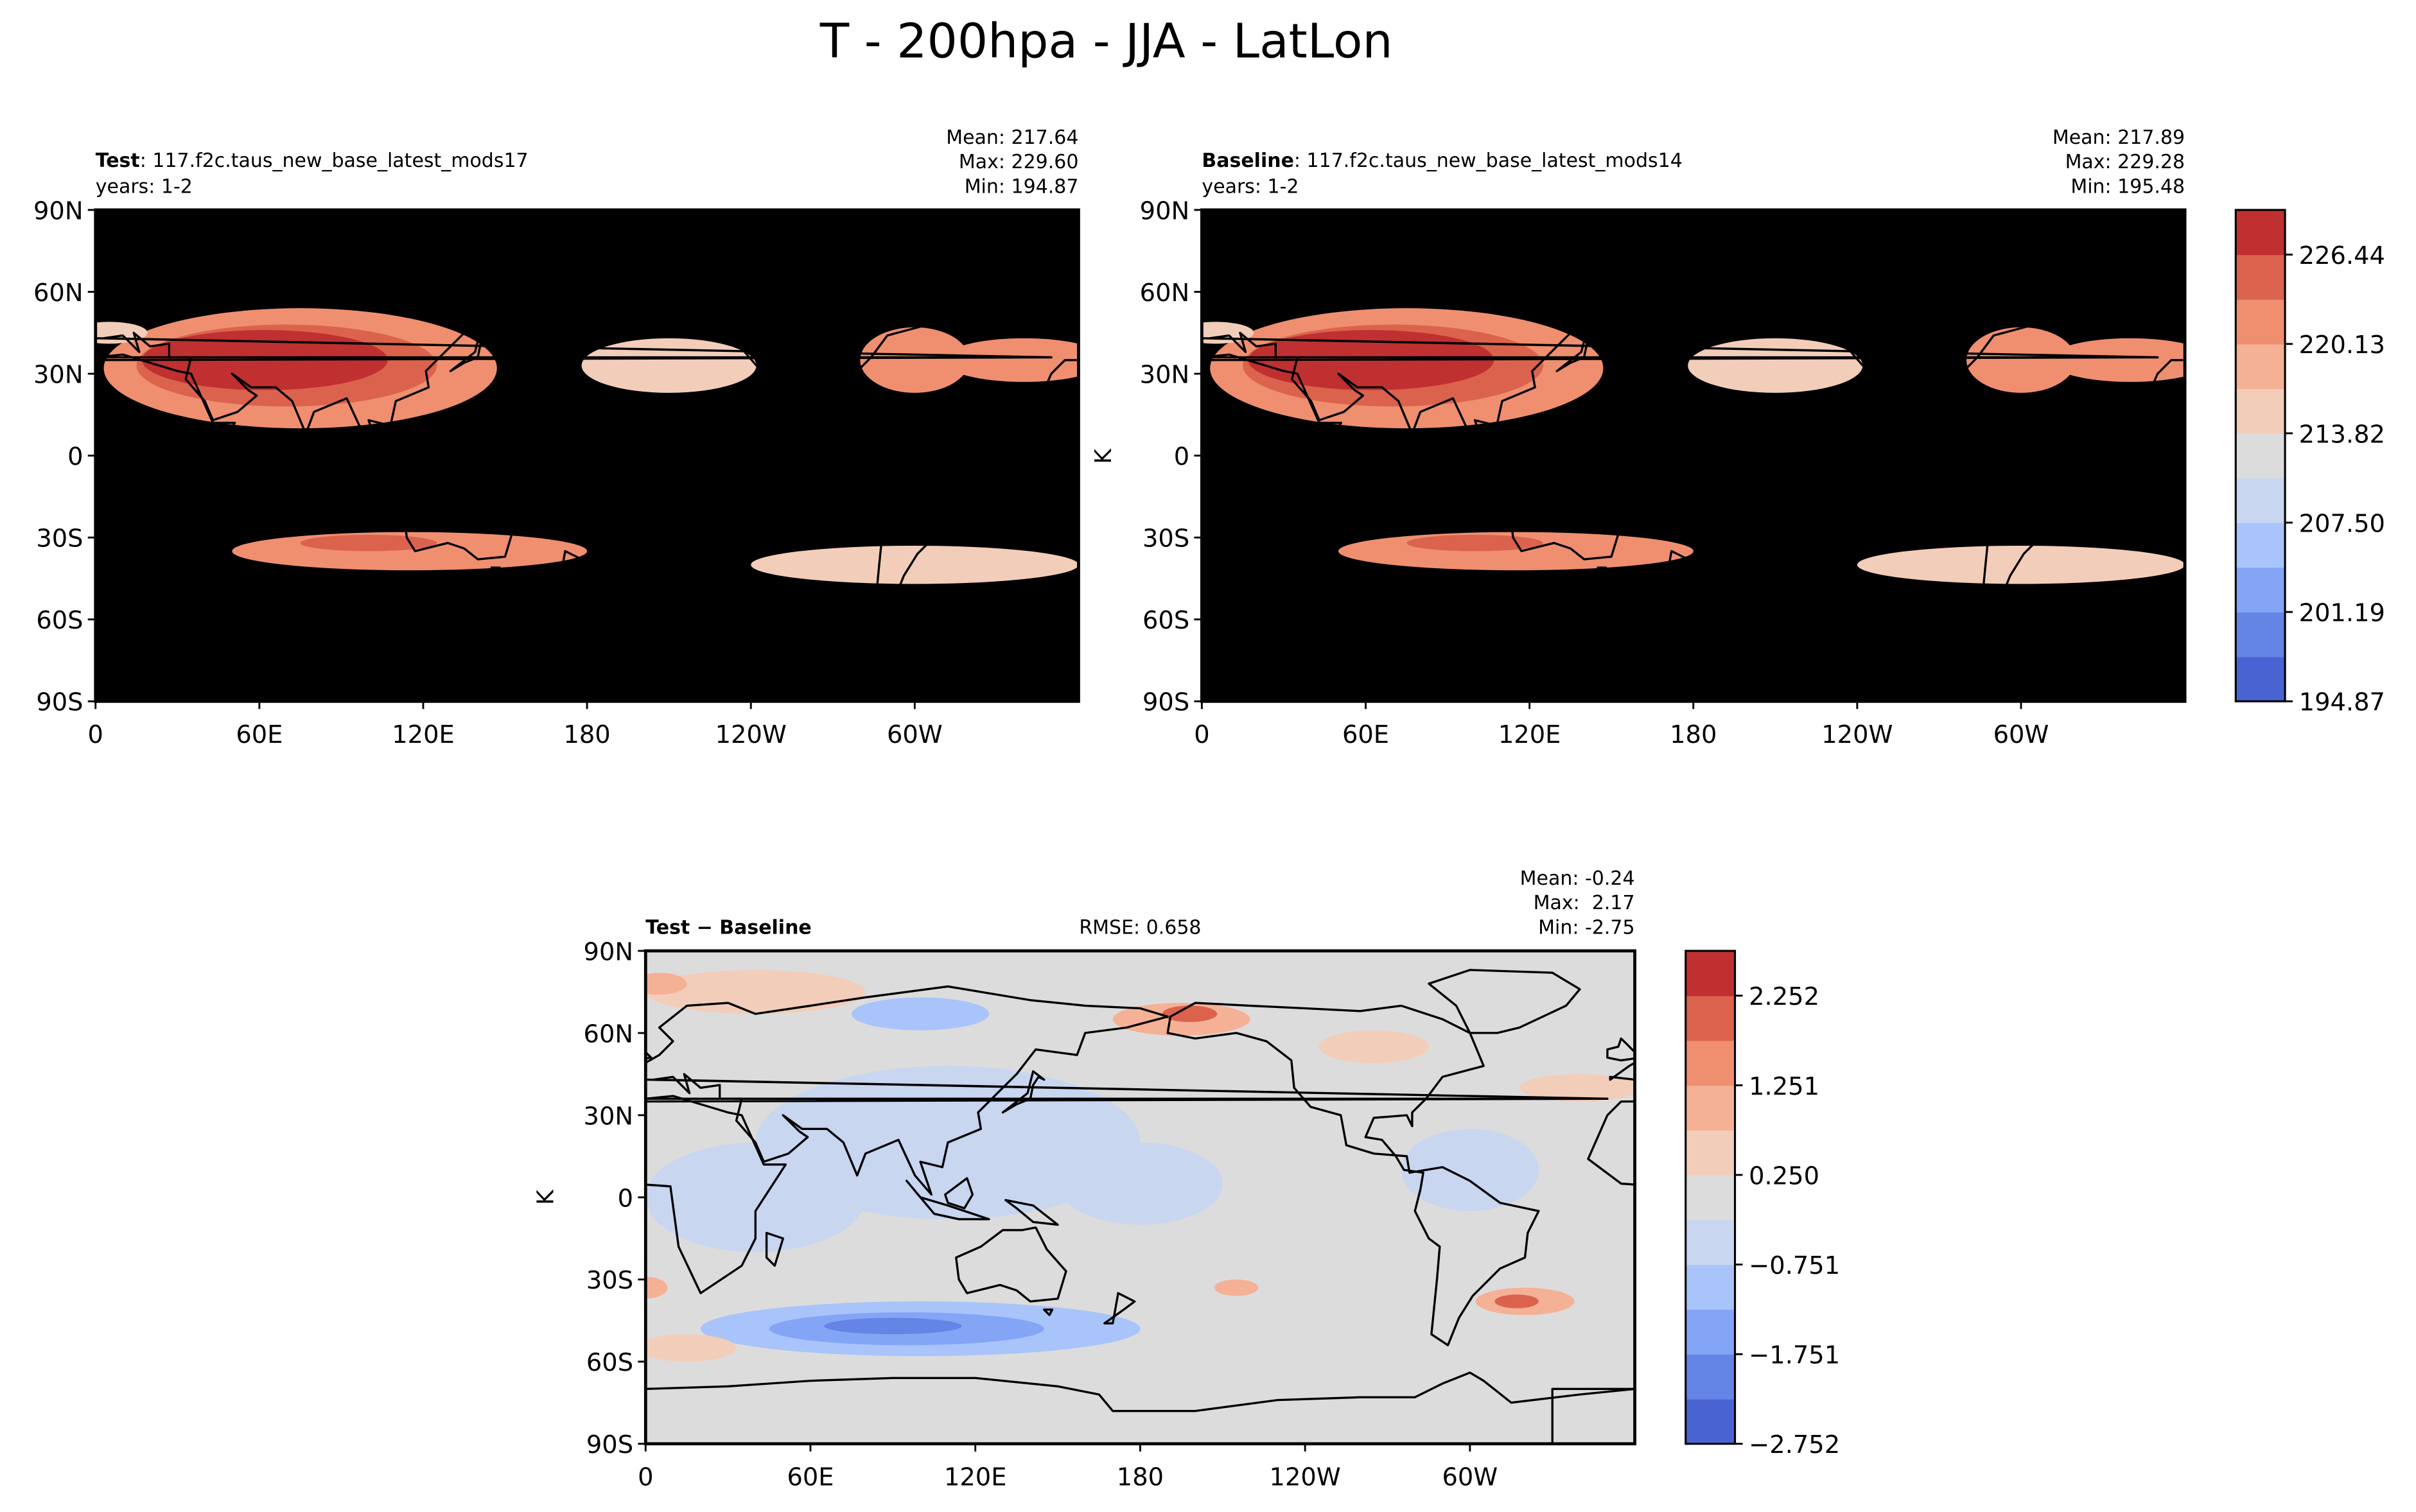  What do you see at coordinates (1784, 996) in the screenshot?
I see `diff-colorbar-tick-label: 2.252` at bounding box center [1784, 996].